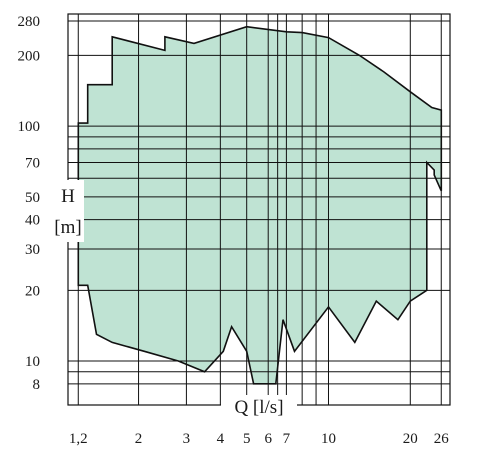  Describe the element at coordinates (247, 439) in the screenshot. I see `x-tick-label: 5` at that location.